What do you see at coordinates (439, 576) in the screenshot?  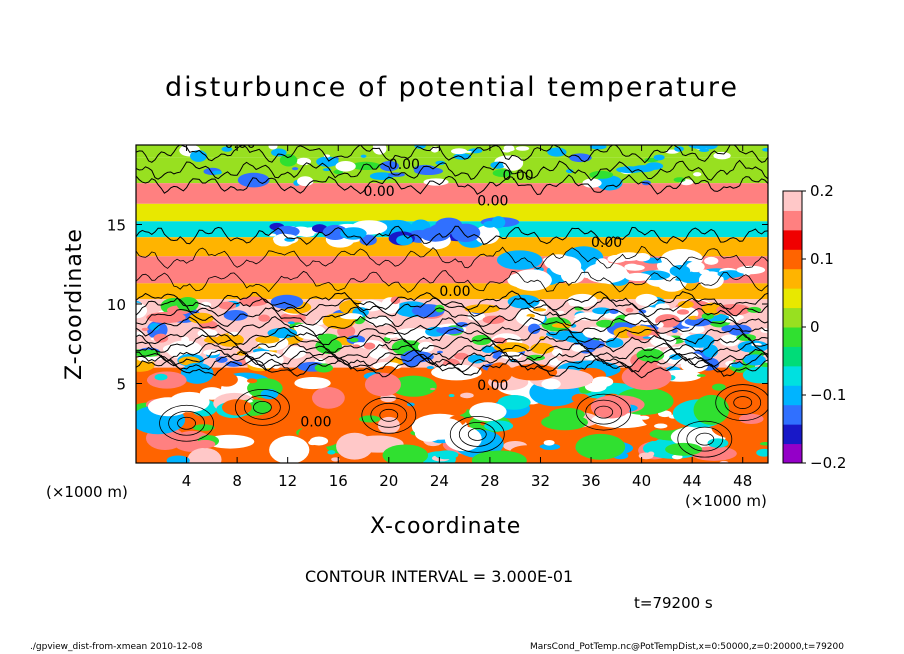 I see `contour-interval-text: CONTOUR INTERVAL = 3.000E-01` at bounding box center [439, 576].